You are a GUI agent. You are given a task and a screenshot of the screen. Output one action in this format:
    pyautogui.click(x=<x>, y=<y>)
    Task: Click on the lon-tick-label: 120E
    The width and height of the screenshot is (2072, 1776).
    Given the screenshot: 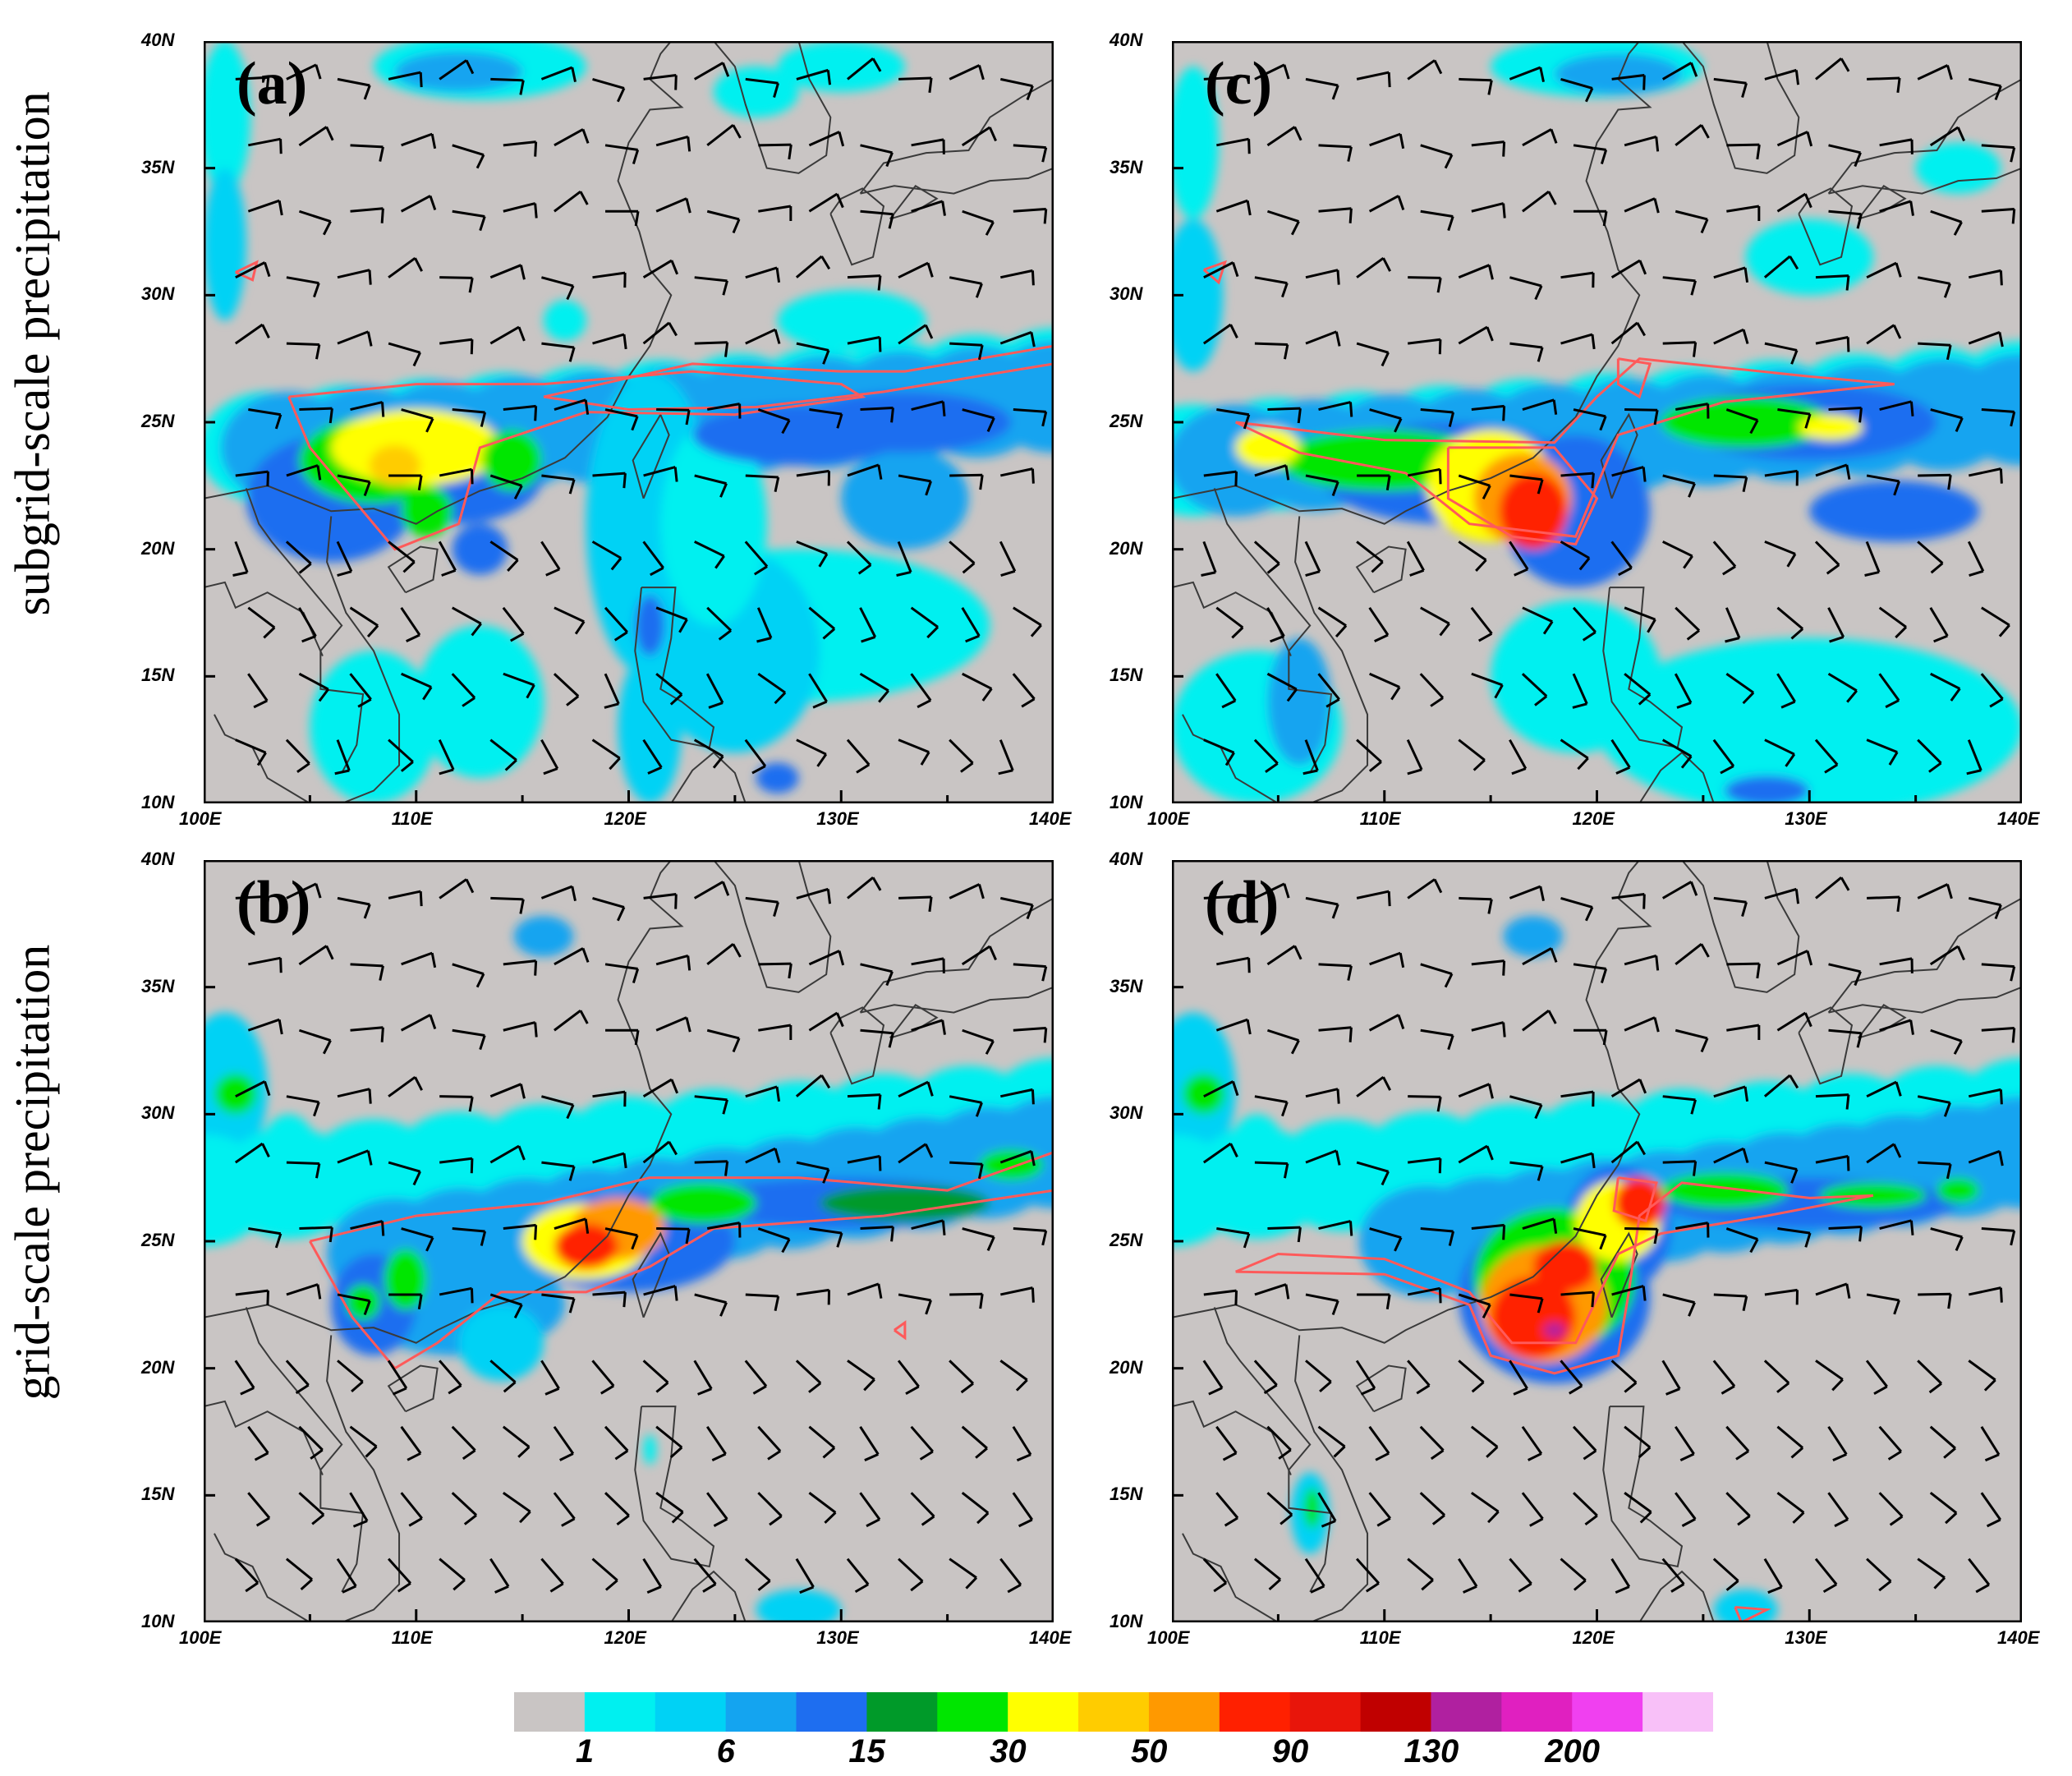 What is the action you would take?
    pyautogui.click(x=625, y=819)
    